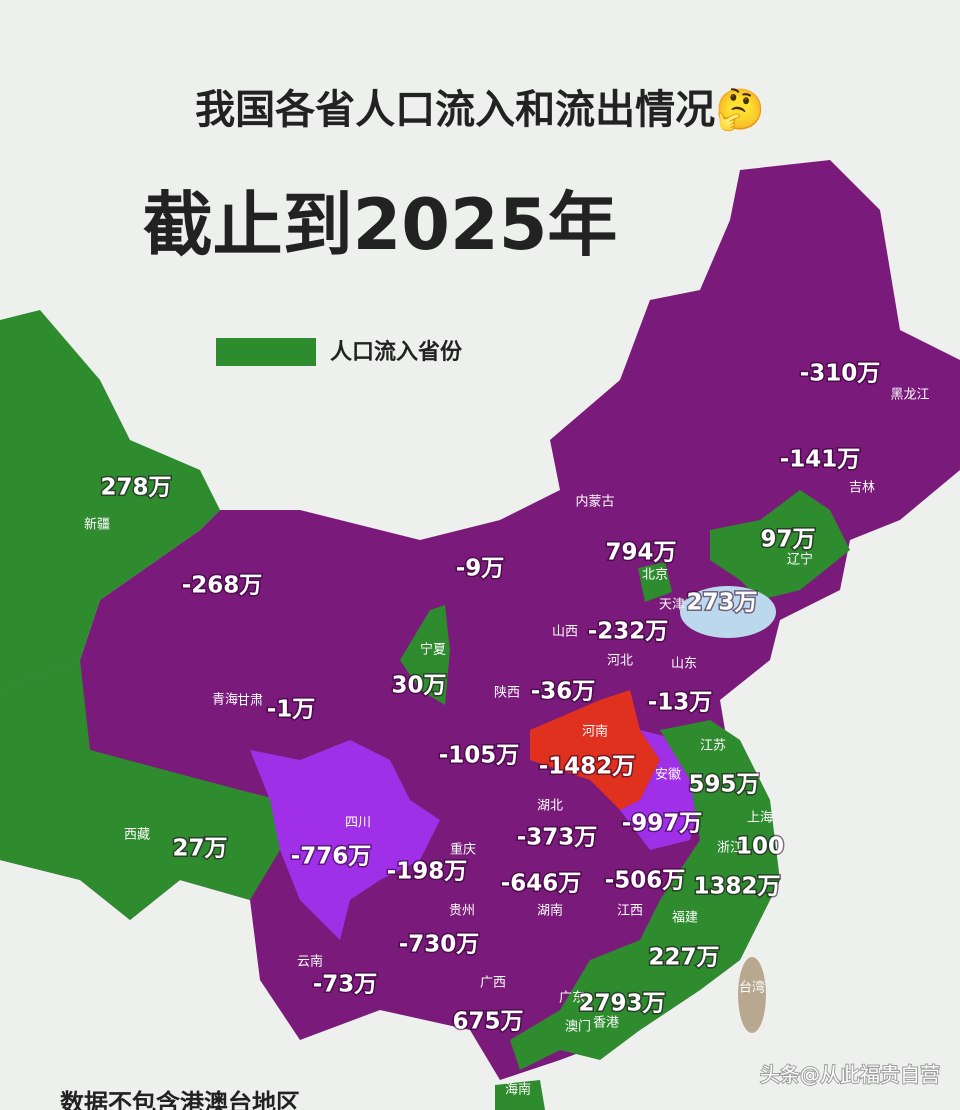 The image size is (960, 1110). What do you see at coordinates (760, 818) in the screenshot?
I see `region-name: 上海` at bounding box center [760, 818].